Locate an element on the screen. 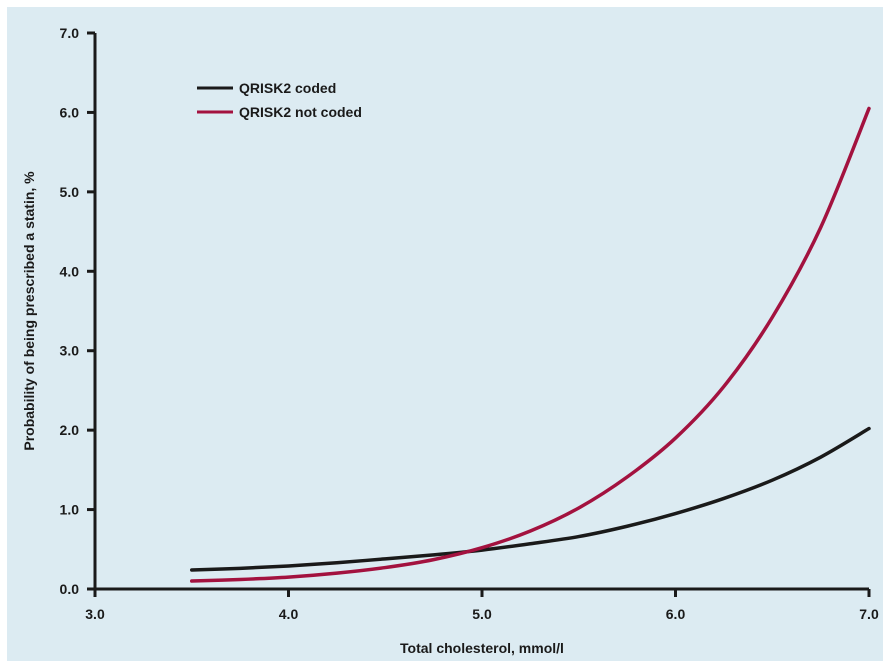  y-tick-label: 4.0 is located at coordinates (70, 271).